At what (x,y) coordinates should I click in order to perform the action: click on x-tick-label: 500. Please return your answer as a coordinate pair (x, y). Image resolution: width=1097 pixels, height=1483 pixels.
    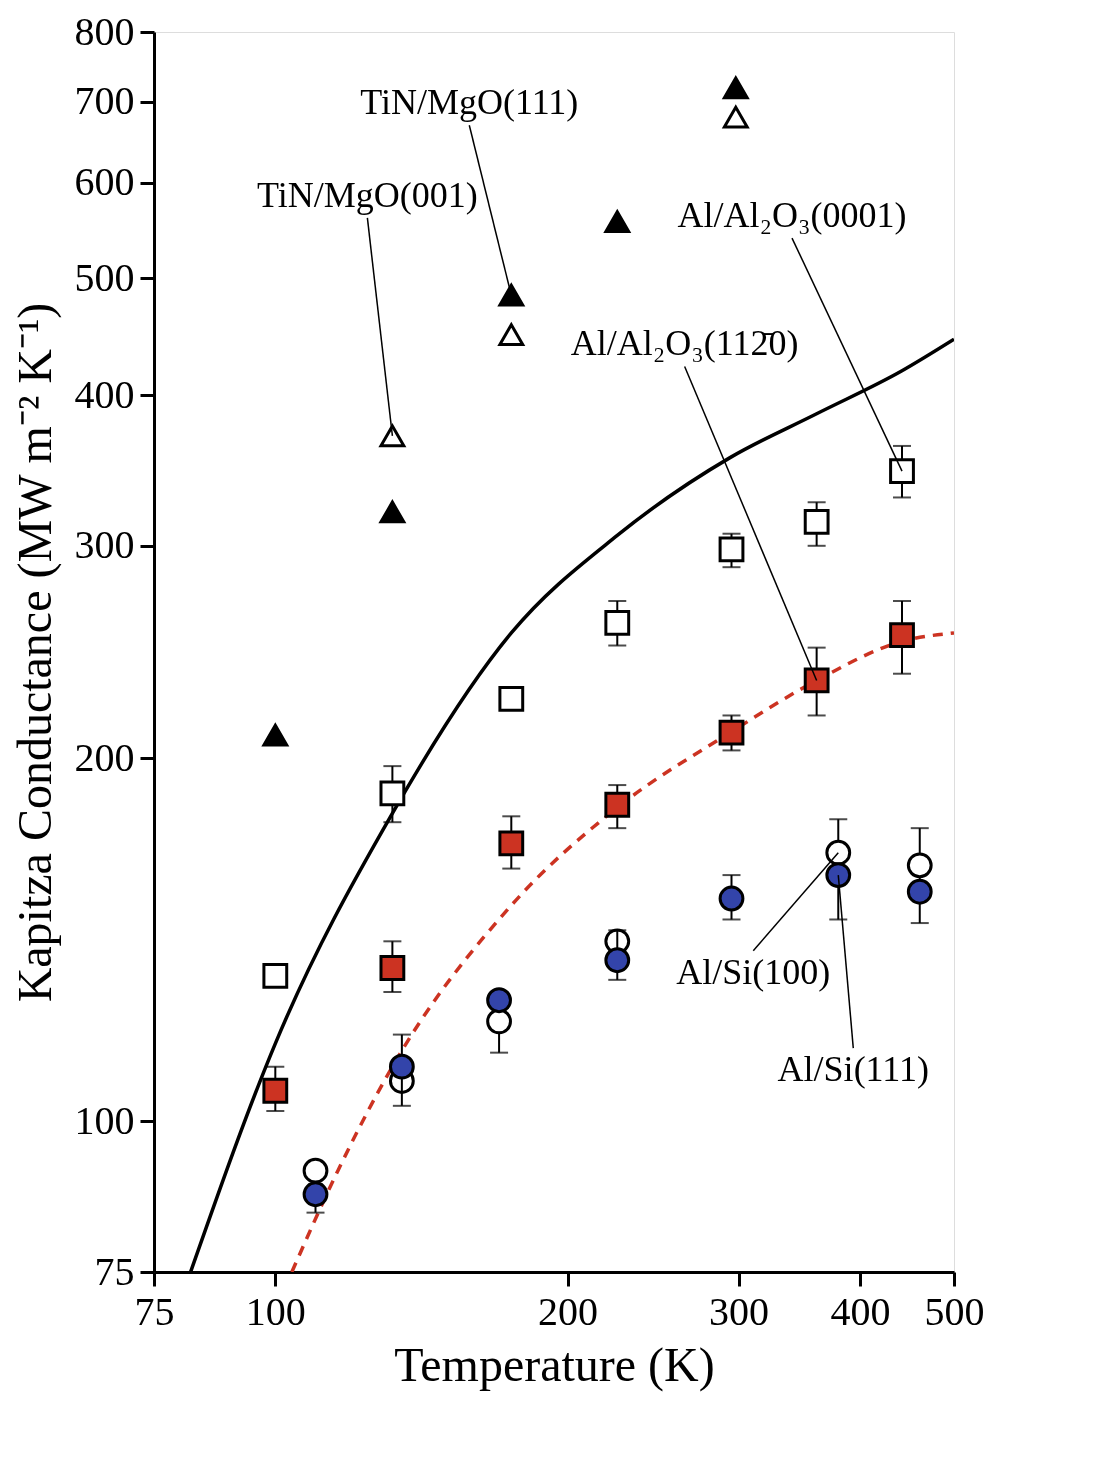
    Looking at the image, I should click on (954, 1311).